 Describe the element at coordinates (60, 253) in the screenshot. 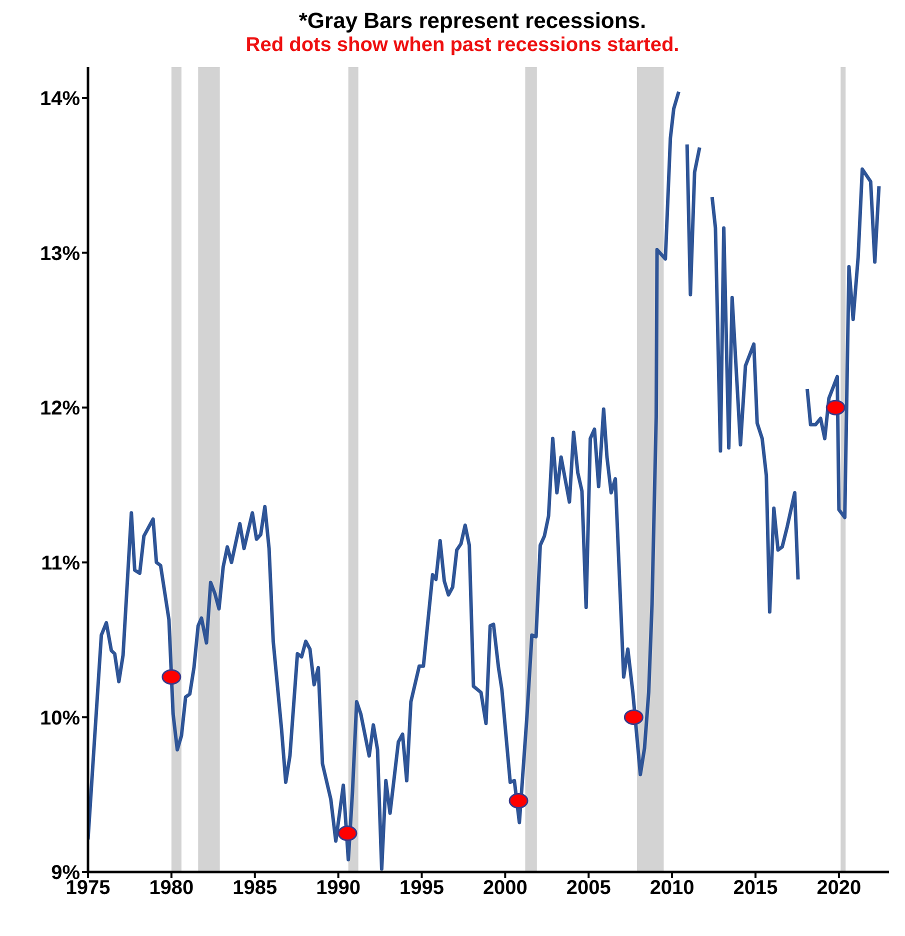

I see `y-tick-label: 13%` at that location.